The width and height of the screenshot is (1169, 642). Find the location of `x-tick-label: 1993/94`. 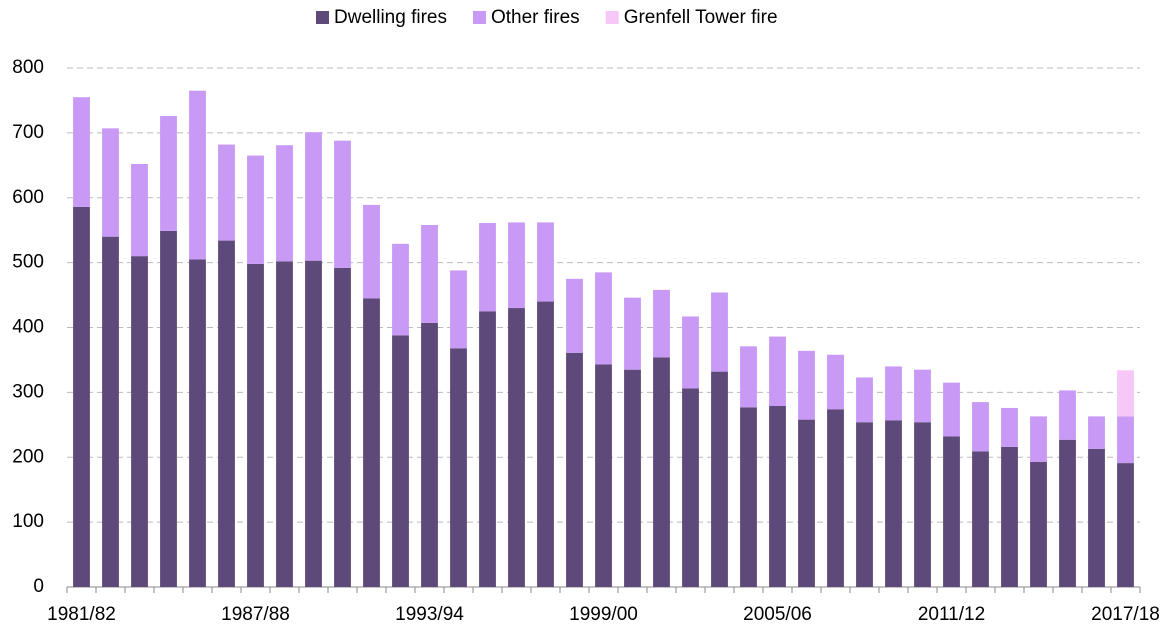

x-tick-label: 1993/94 is located at coordinates (429, 614).